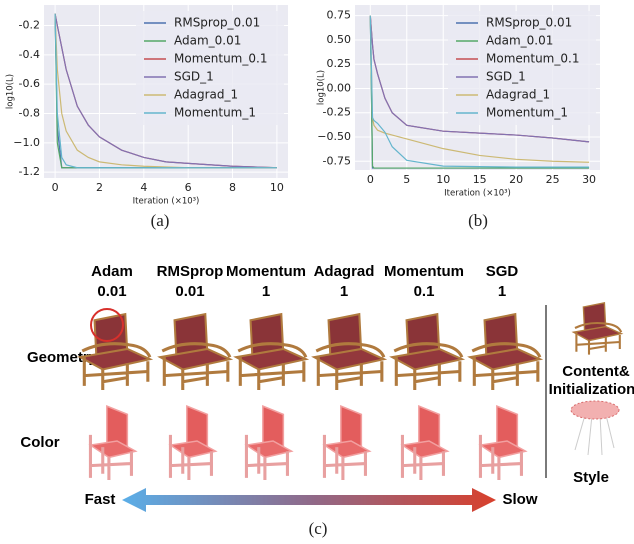  What do you see at coordinates (99, 187) in the screenshot?
I see `x-tick-label: 2` at bounding box center [99, 187].